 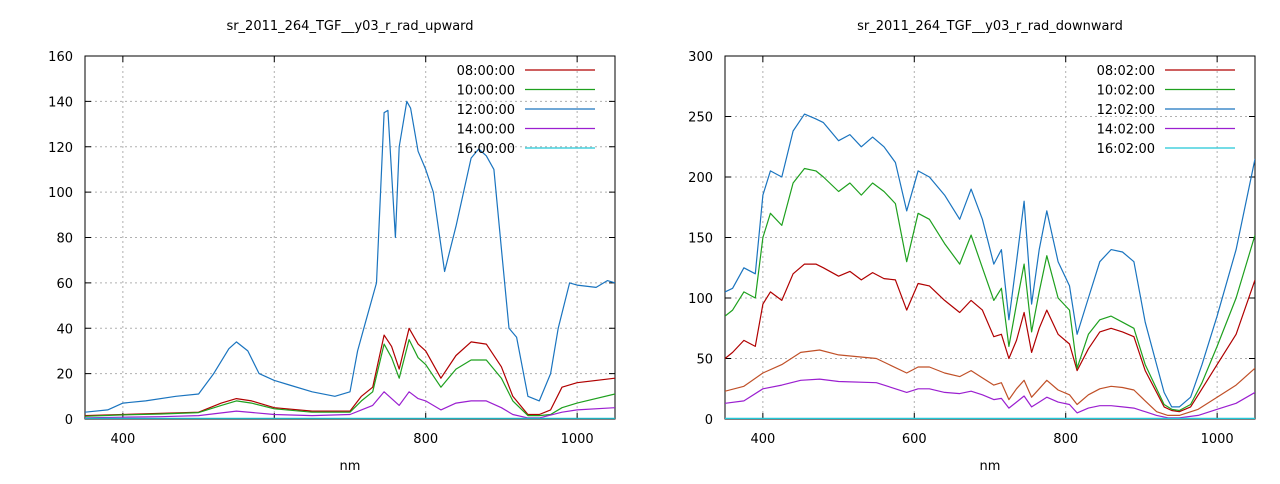 What do you see at coordinates (700, 178) in the screenshot?
I see `y-tick-label: 200` at bounding box center [700, 178].